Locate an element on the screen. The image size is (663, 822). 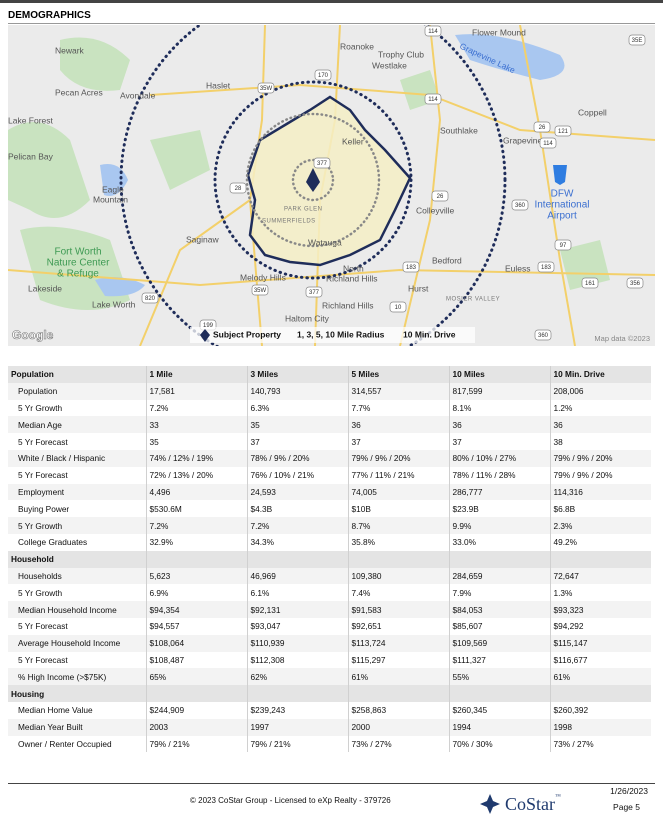
shield-label: 377 is located at coordinates (314, 293).